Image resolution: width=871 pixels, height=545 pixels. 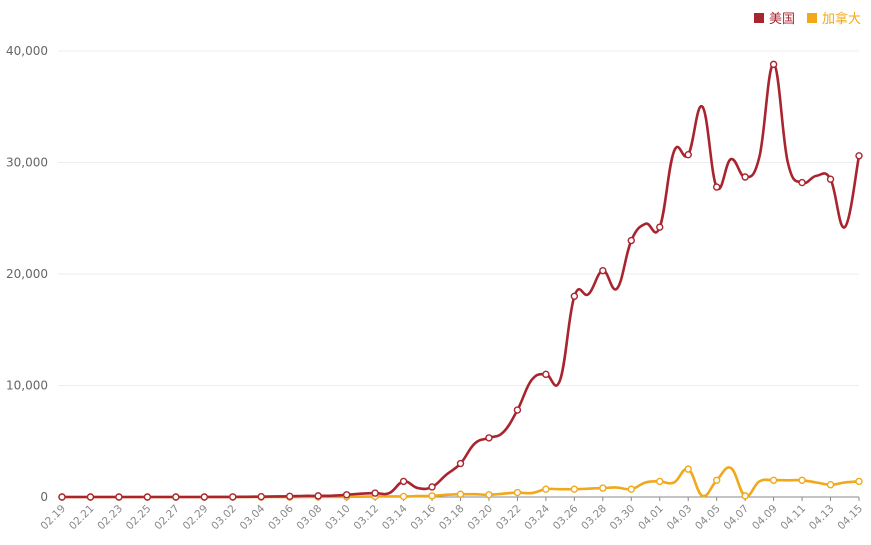 I want to click on x-tick-label: 03.26, so click(x=566, y=517).